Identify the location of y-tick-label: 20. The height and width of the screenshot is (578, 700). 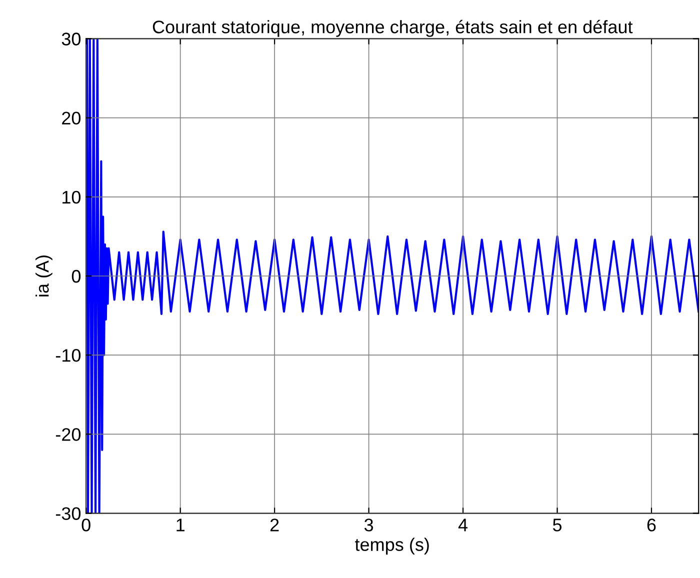
(71, 118).